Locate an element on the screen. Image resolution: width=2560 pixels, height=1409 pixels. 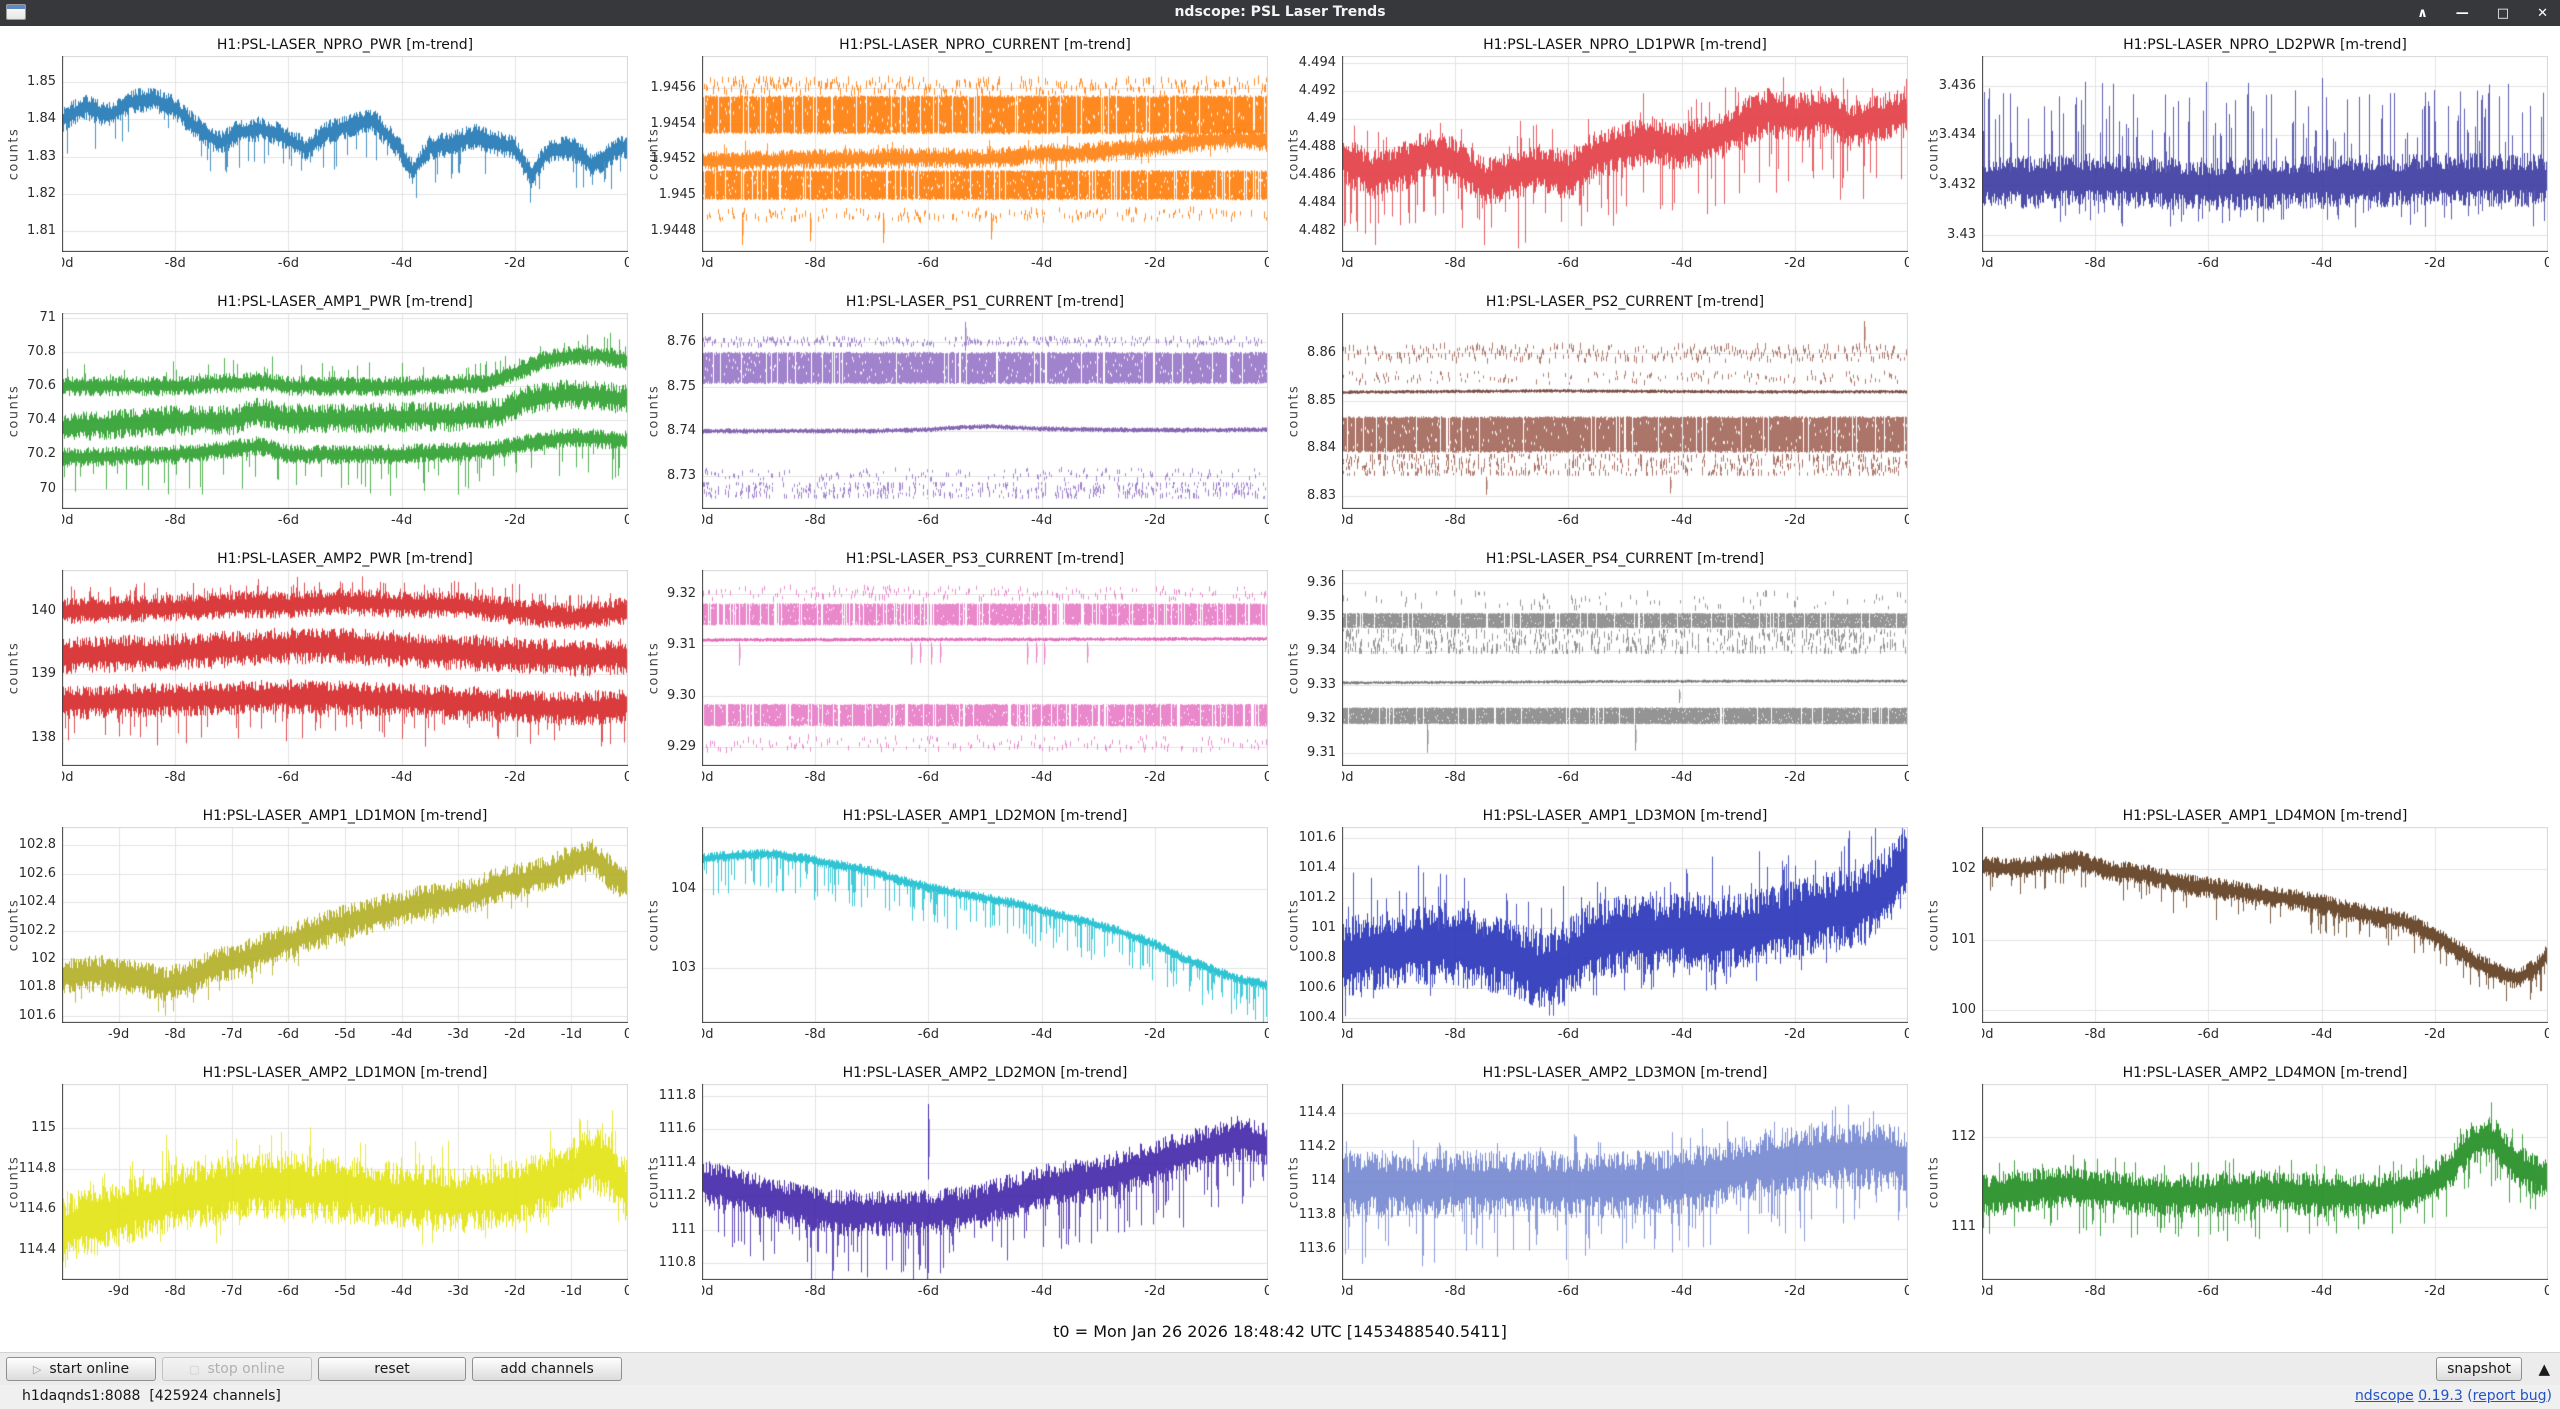
snapshot-button: snapshot is located at coordinates (2479, 1369).